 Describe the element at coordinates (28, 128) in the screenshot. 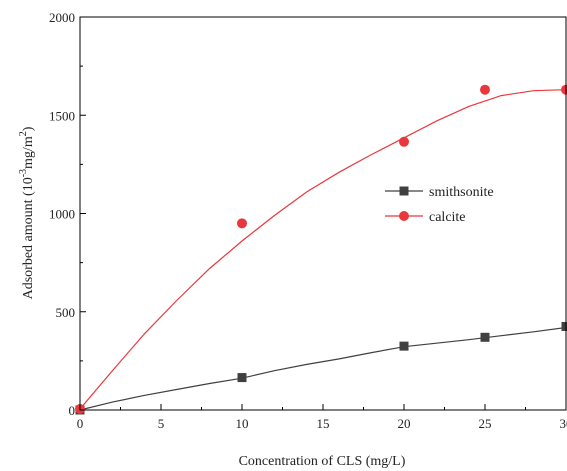

I see `y-axis-label-end: )` at that location.